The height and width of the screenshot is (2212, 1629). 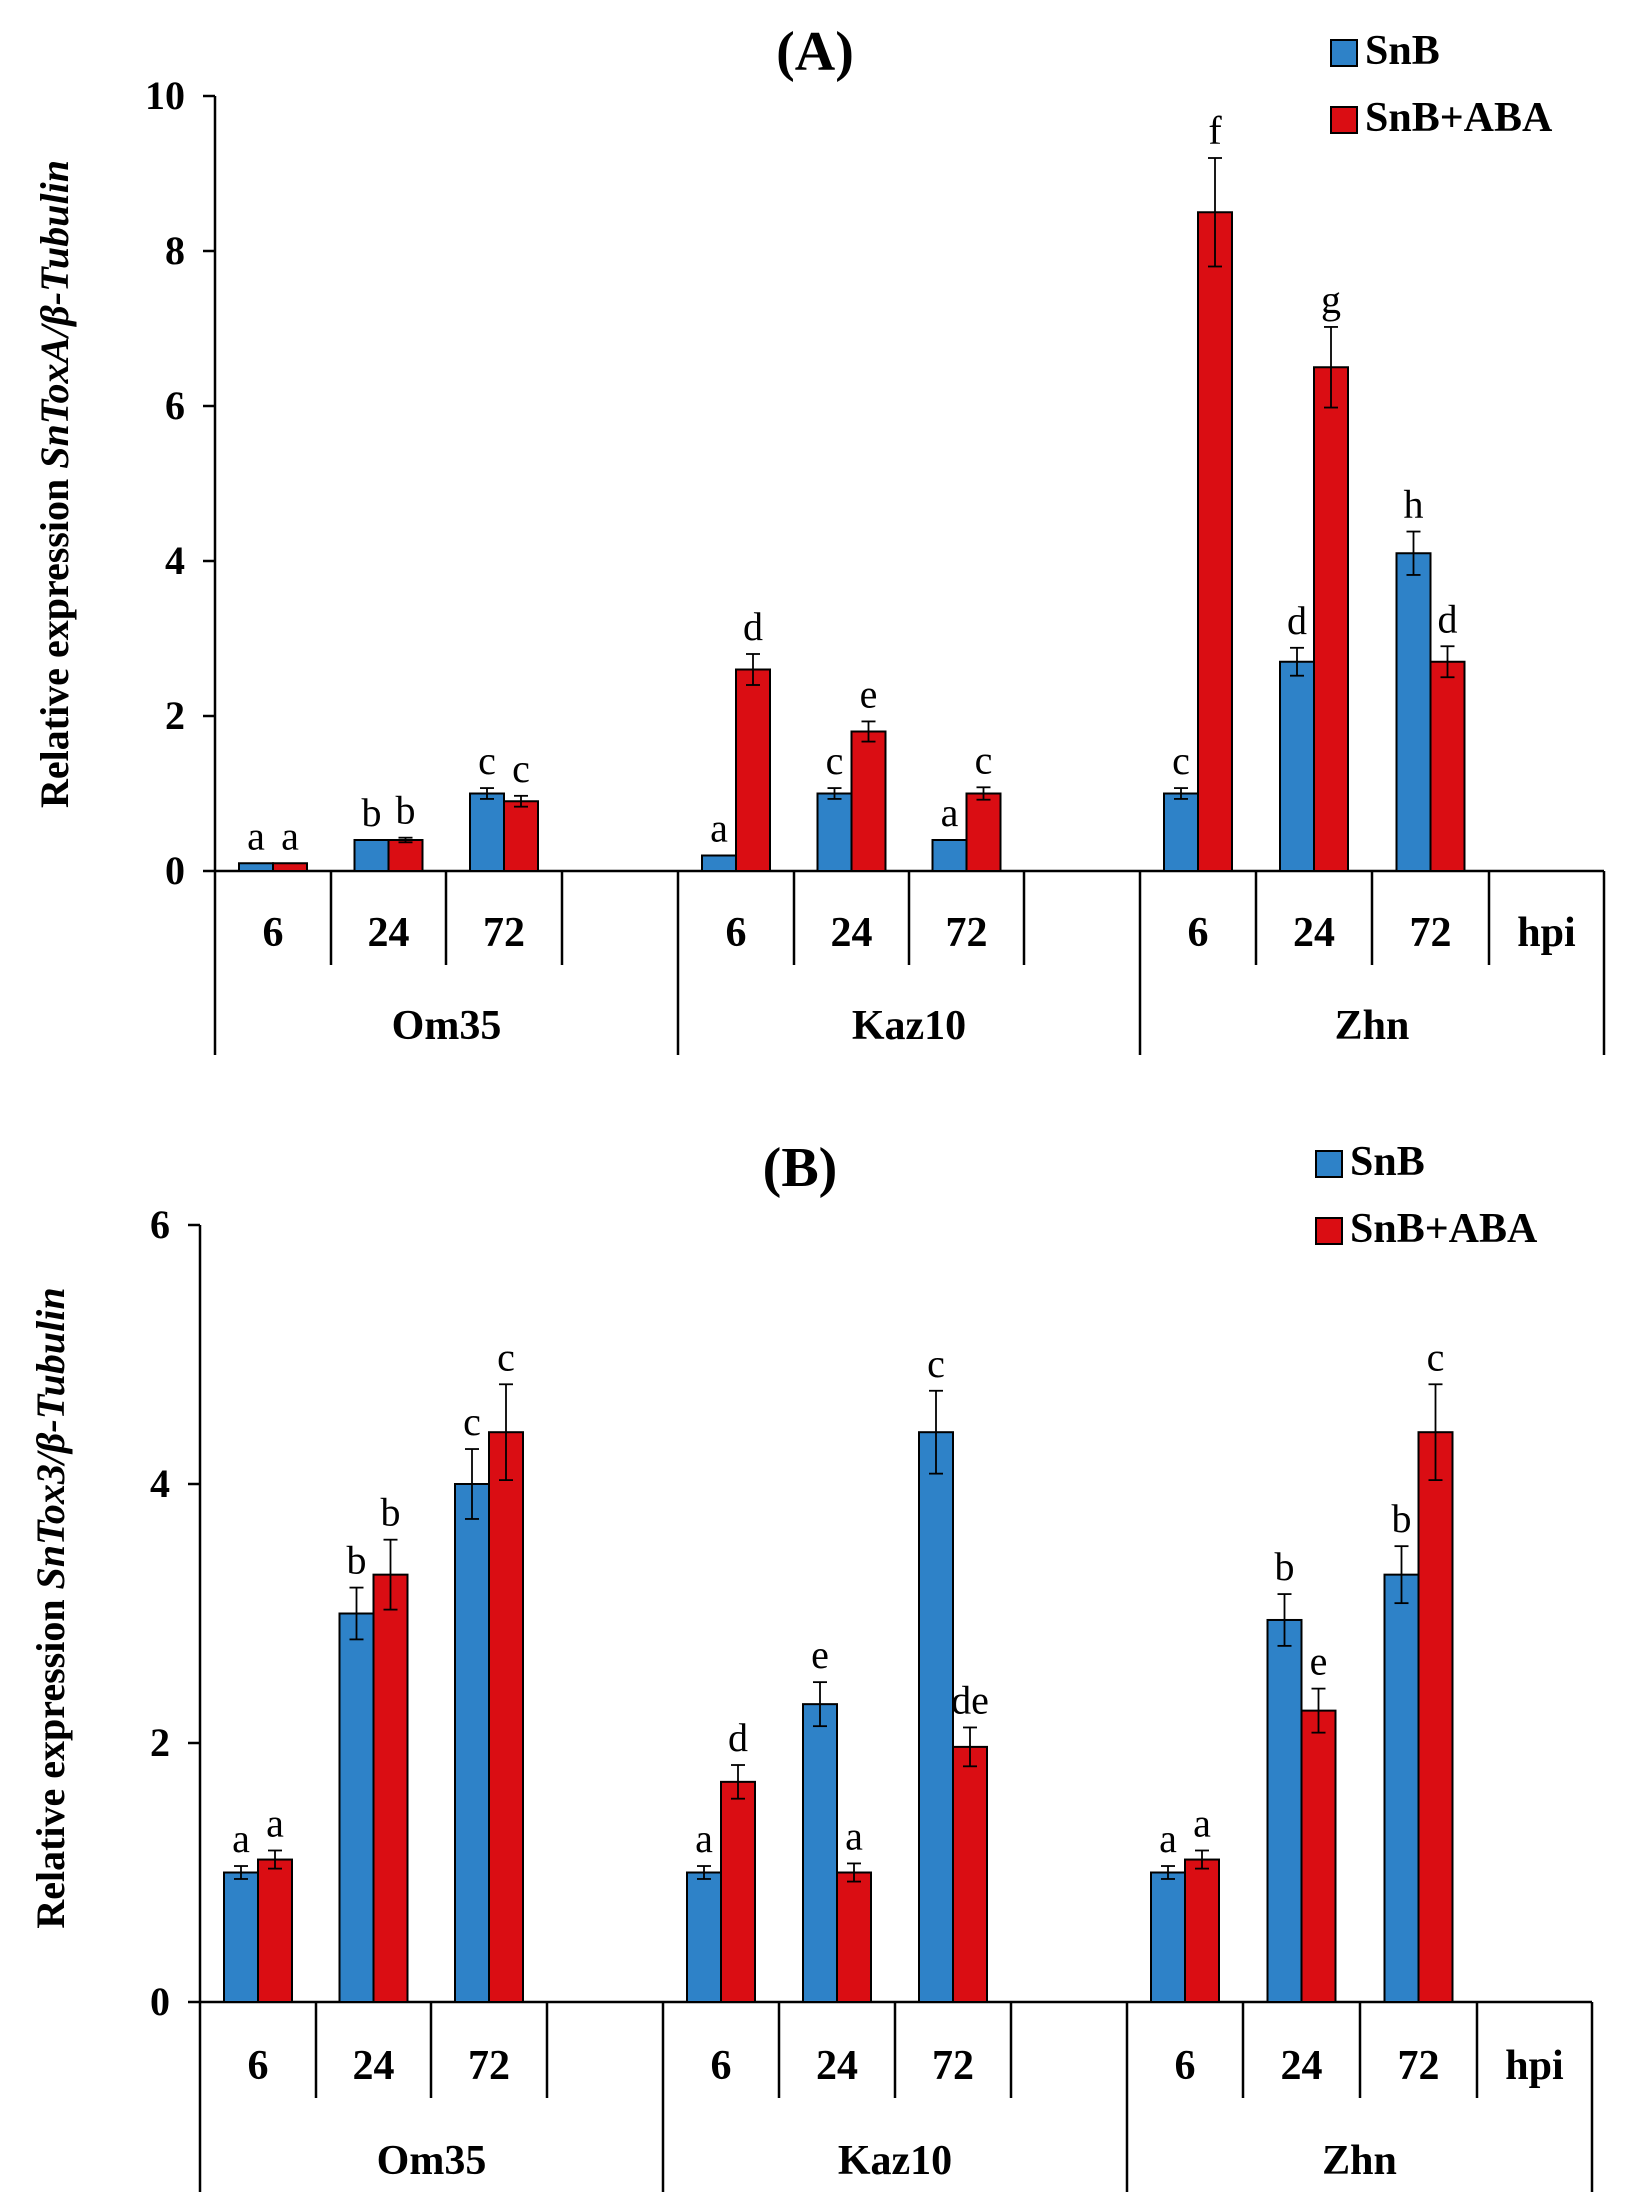 I want to click on significance-letter: f, so click(x=1215, y=130).